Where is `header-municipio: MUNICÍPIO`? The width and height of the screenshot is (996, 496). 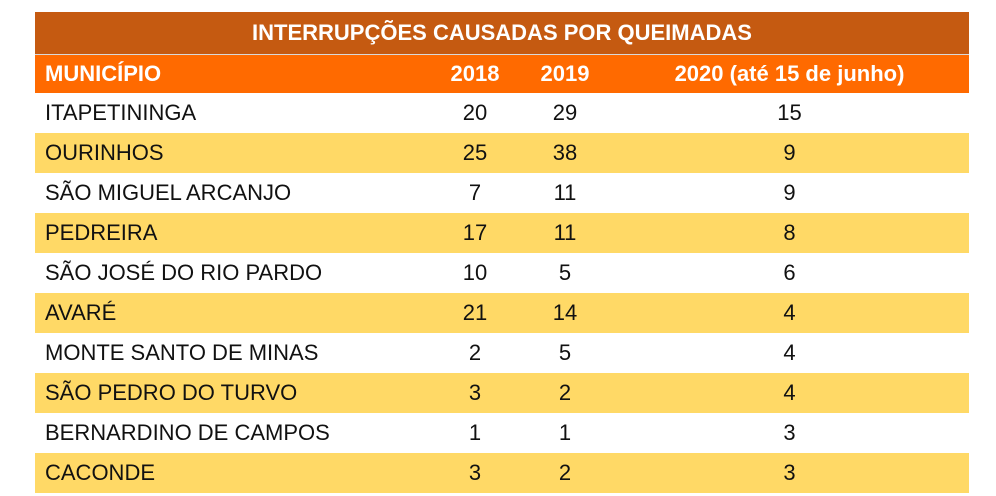 header-municipio: MUNICÍPIO is located at coordinates (103, 73).